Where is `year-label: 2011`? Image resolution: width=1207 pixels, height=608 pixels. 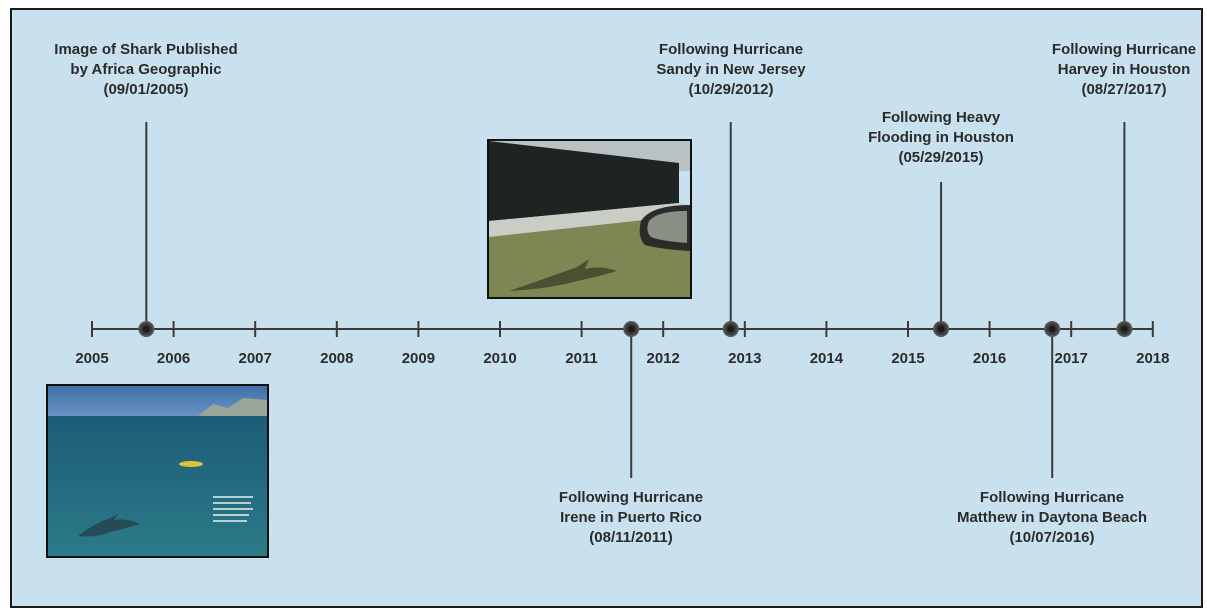
year-label: 2011 is located at coordinates (581, 358).